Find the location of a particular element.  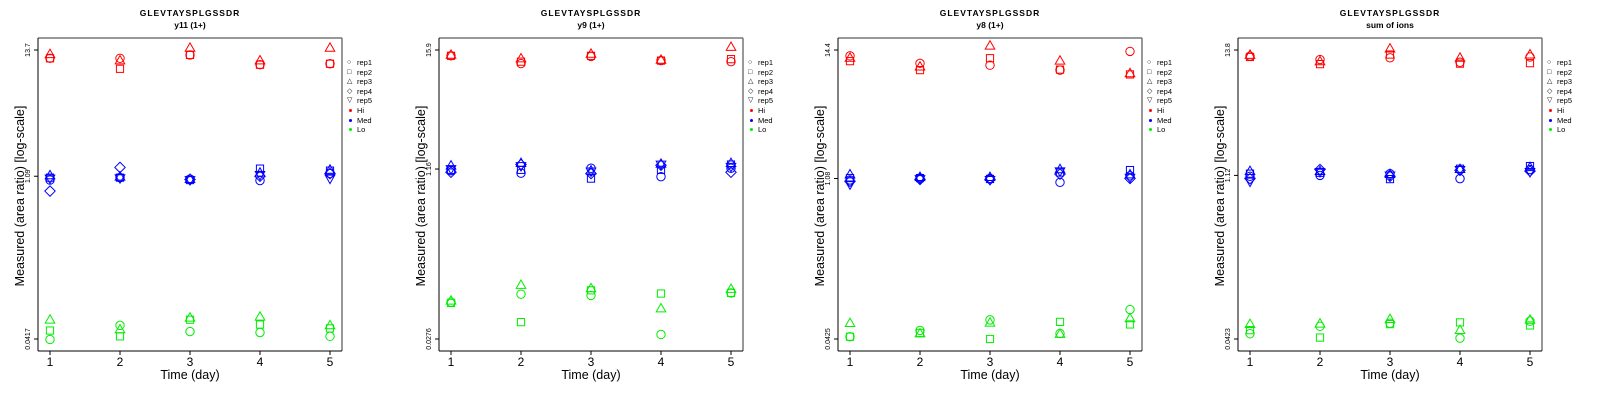

y-tick-label: 13.8 is located at coordinates (1228, 50).